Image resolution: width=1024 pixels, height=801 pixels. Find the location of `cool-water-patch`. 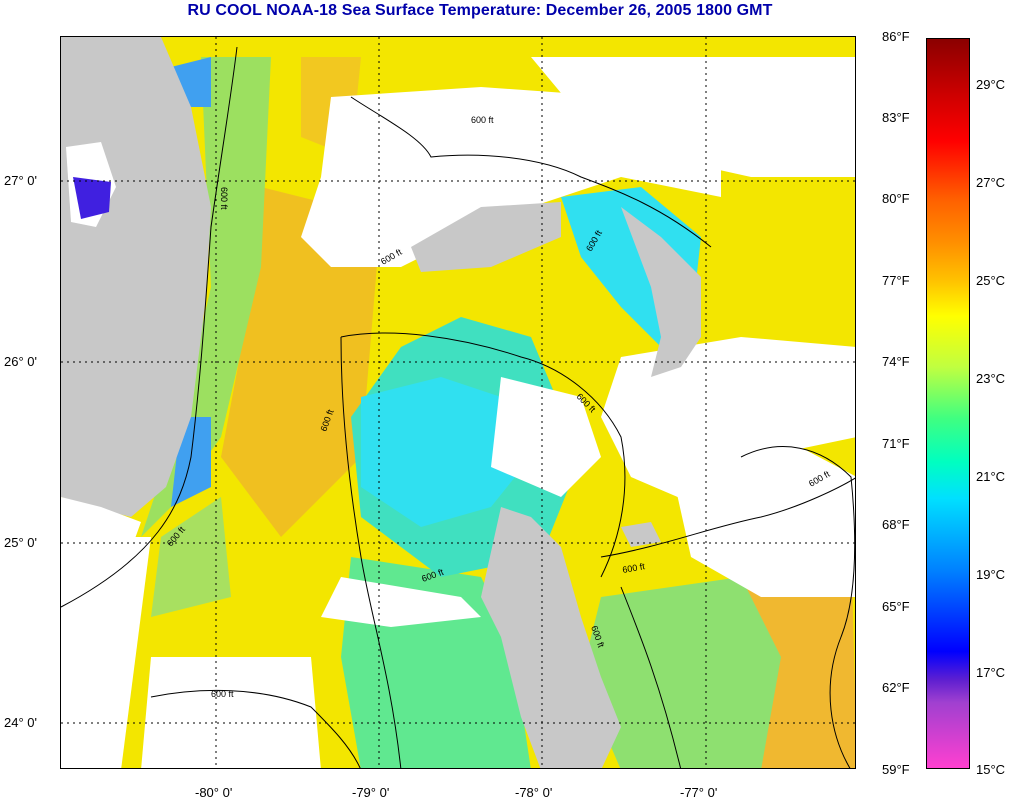

cool-water-patch is located at coordinates (446, 452).